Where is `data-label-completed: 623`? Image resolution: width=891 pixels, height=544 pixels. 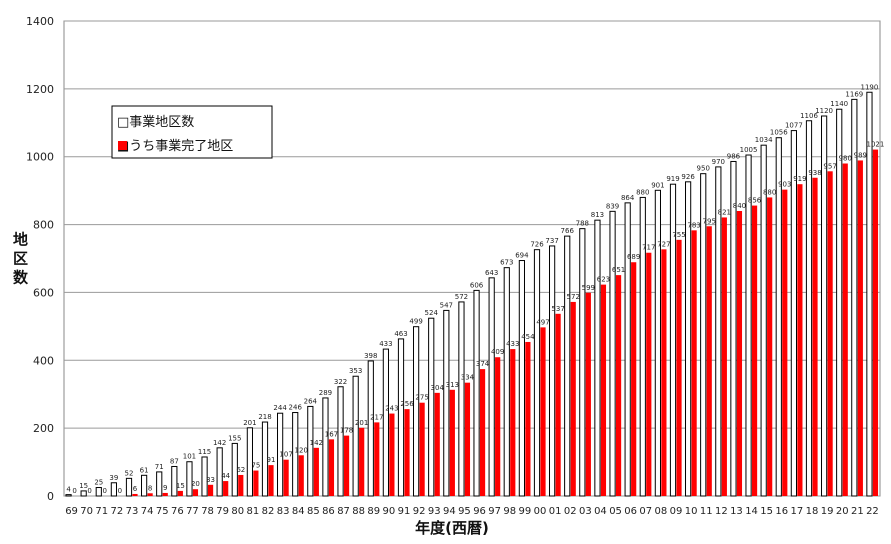
data-label-completed: 623 is located at coordinates (603, 280).